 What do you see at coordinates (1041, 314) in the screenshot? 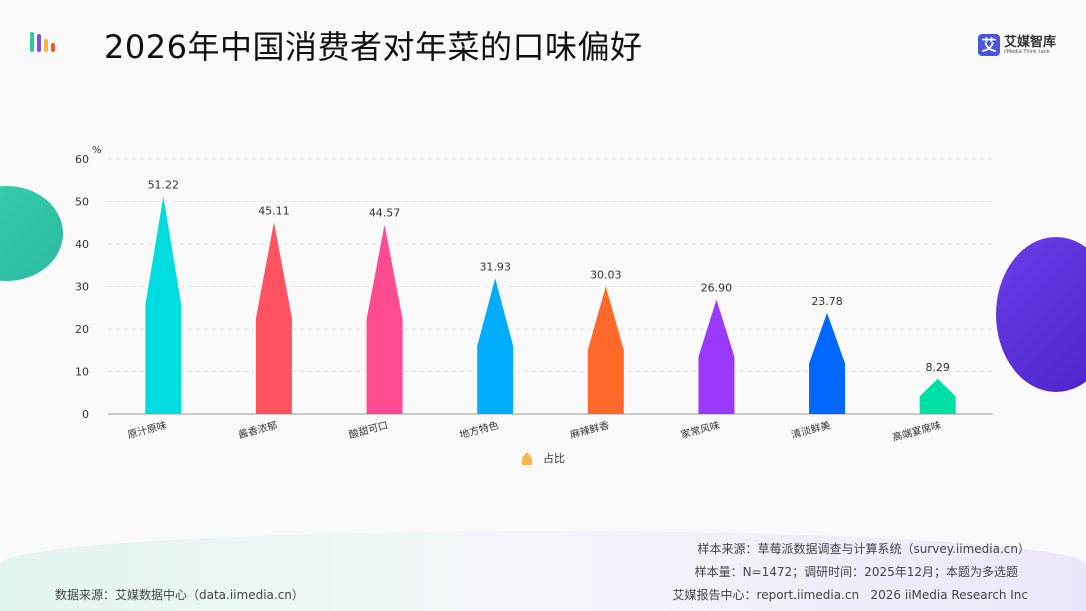
I see `decorative-circle-right` at bounding box center [1041, 314].